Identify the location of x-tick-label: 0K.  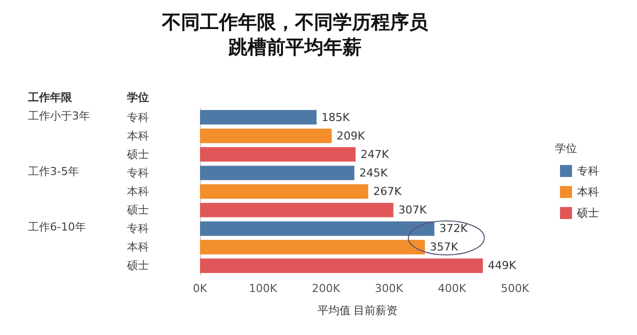
(200, 288).